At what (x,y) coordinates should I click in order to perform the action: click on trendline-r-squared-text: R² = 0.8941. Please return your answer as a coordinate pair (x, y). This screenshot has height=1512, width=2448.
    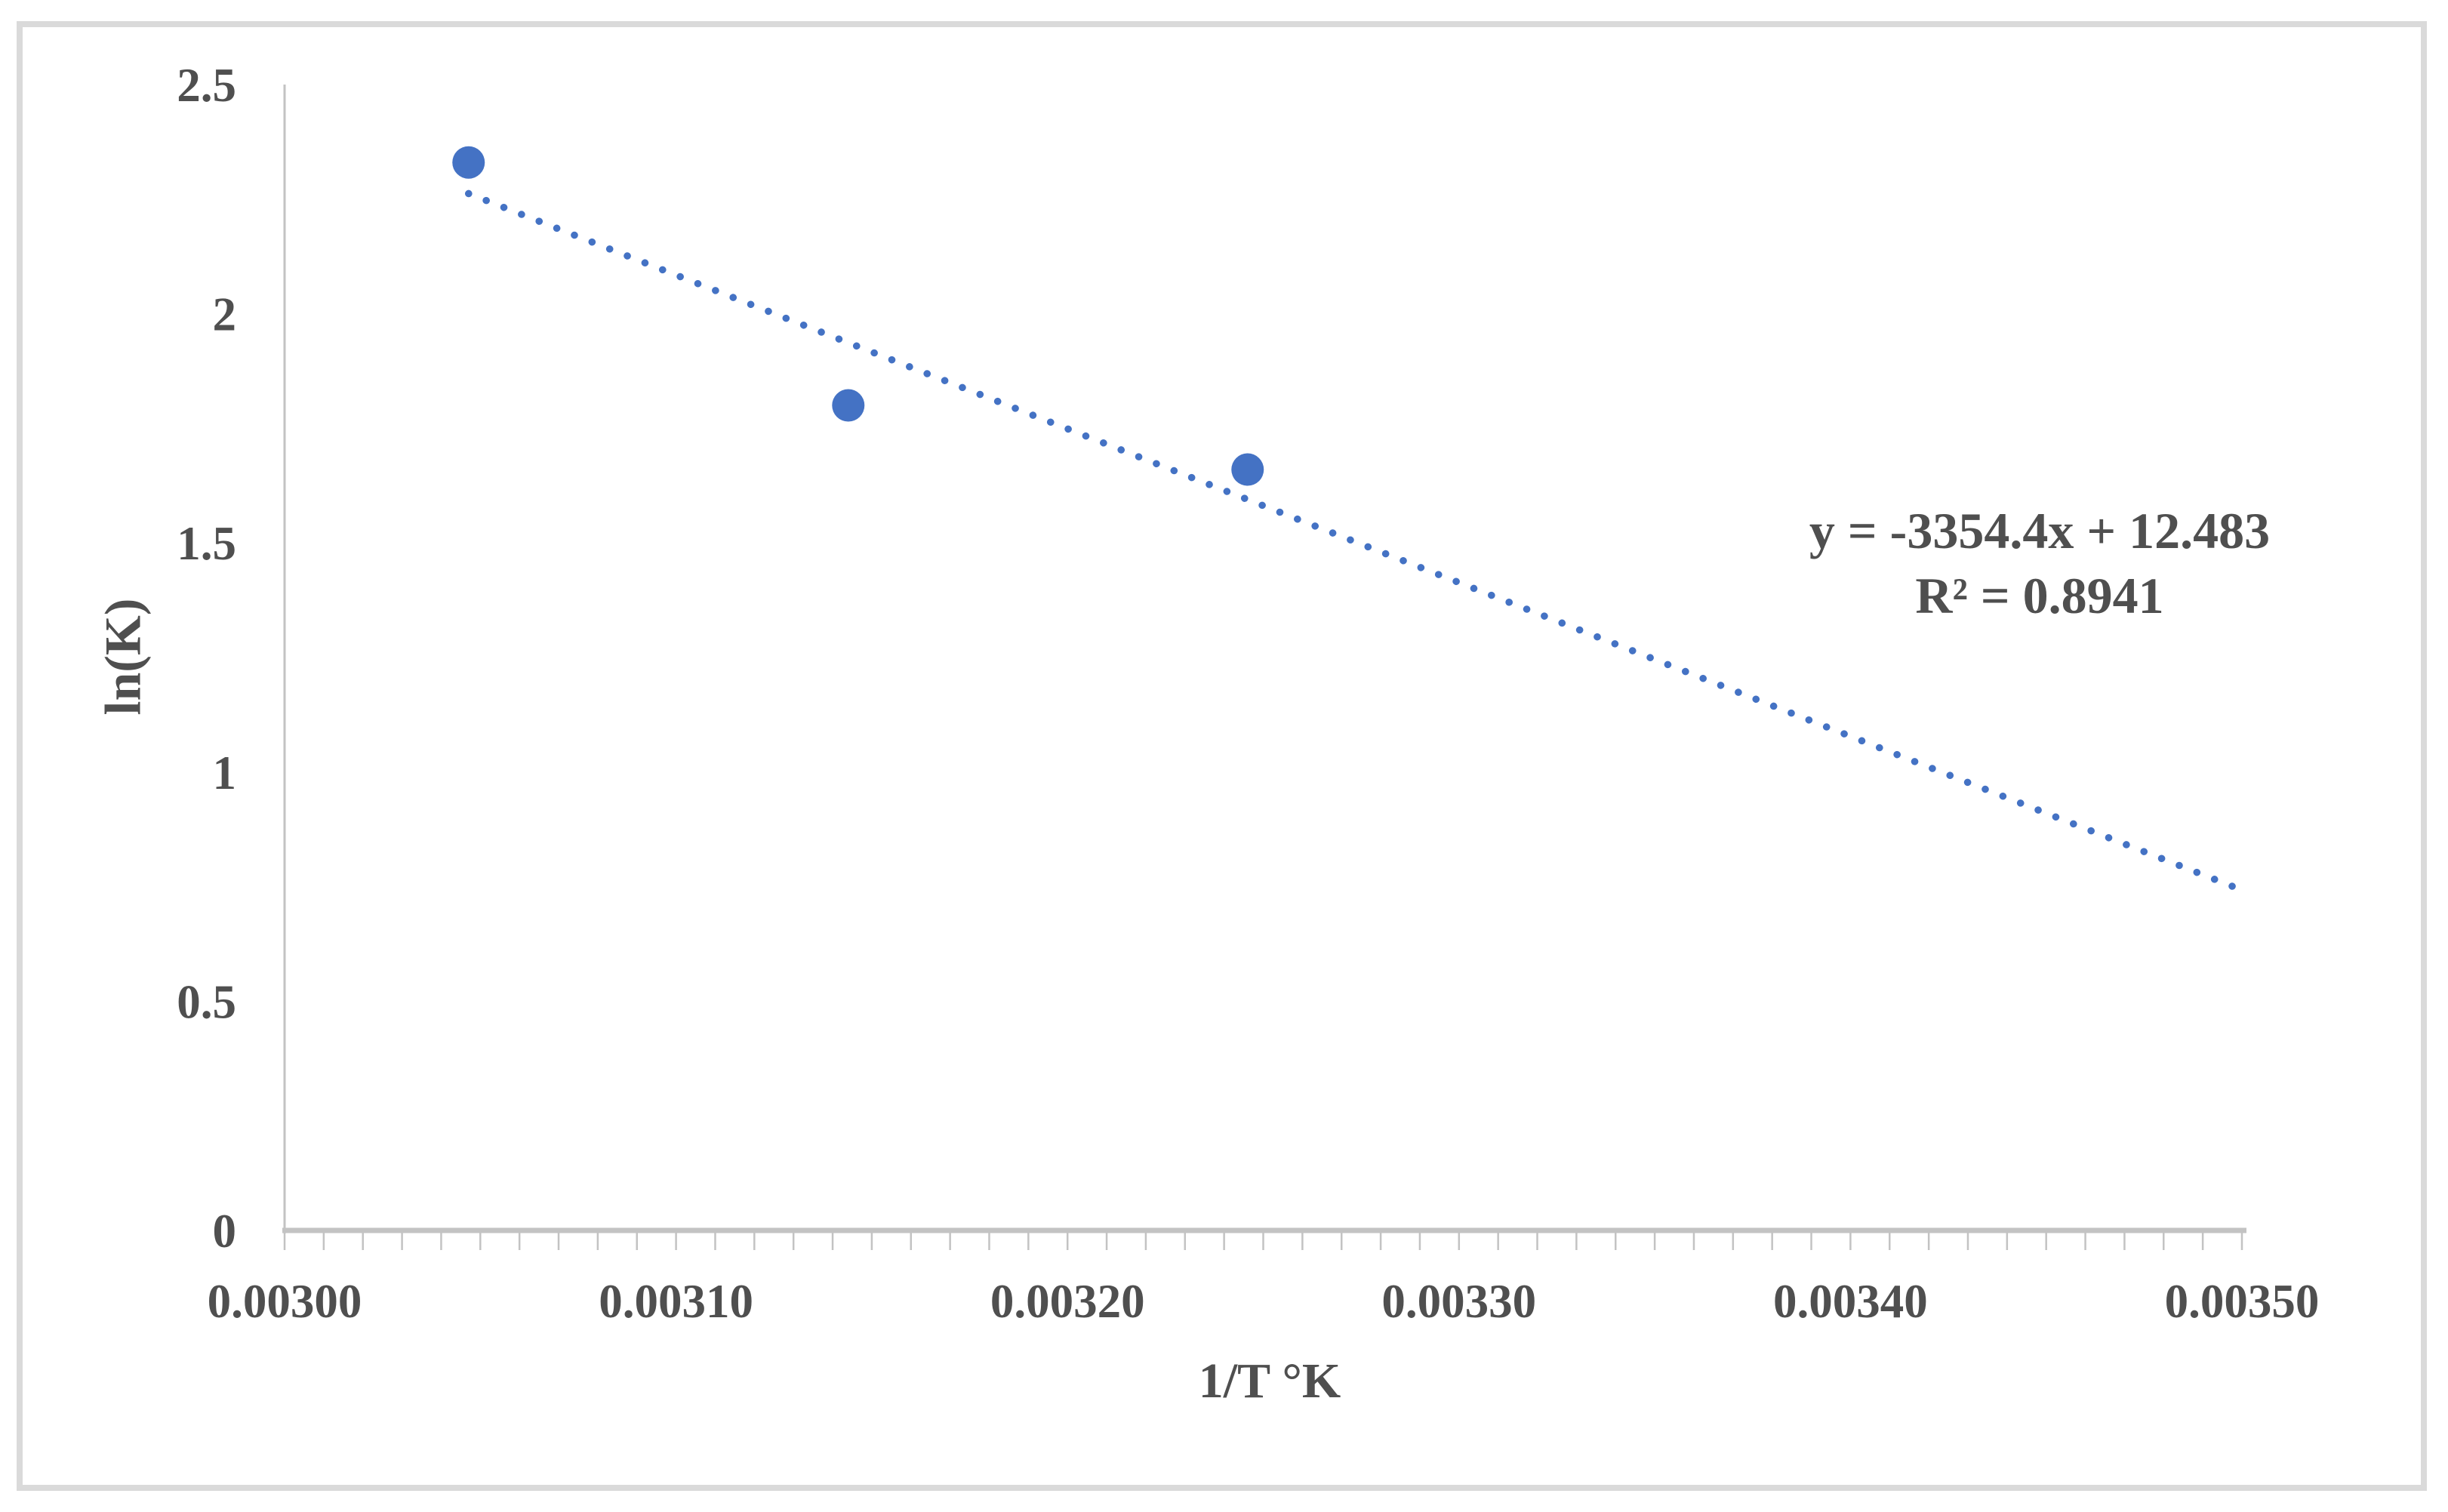
    Looking at the image, I should click on (2039, 595).